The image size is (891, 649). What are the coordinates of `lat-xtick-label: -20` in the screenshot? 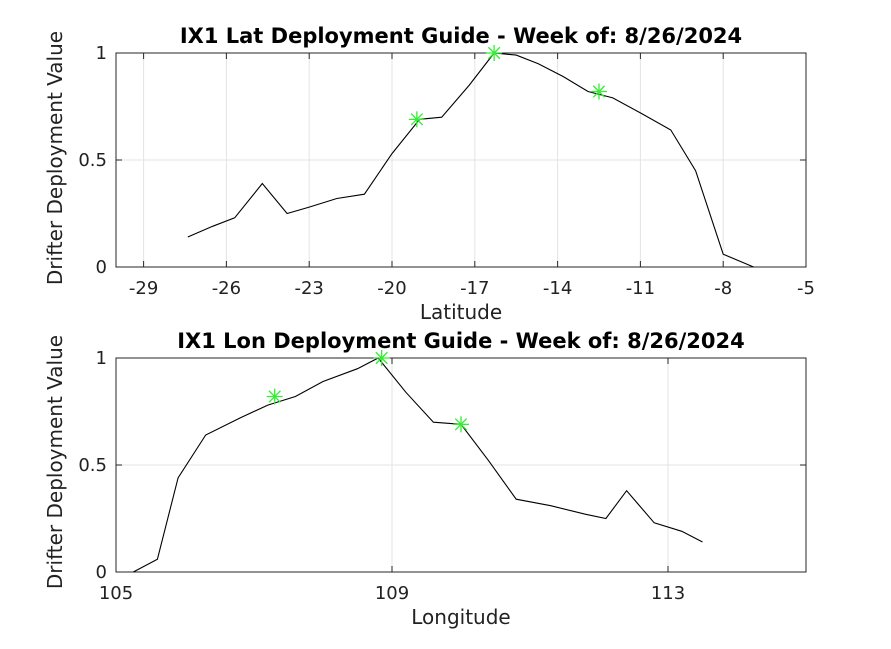 It's located at (391, 288).